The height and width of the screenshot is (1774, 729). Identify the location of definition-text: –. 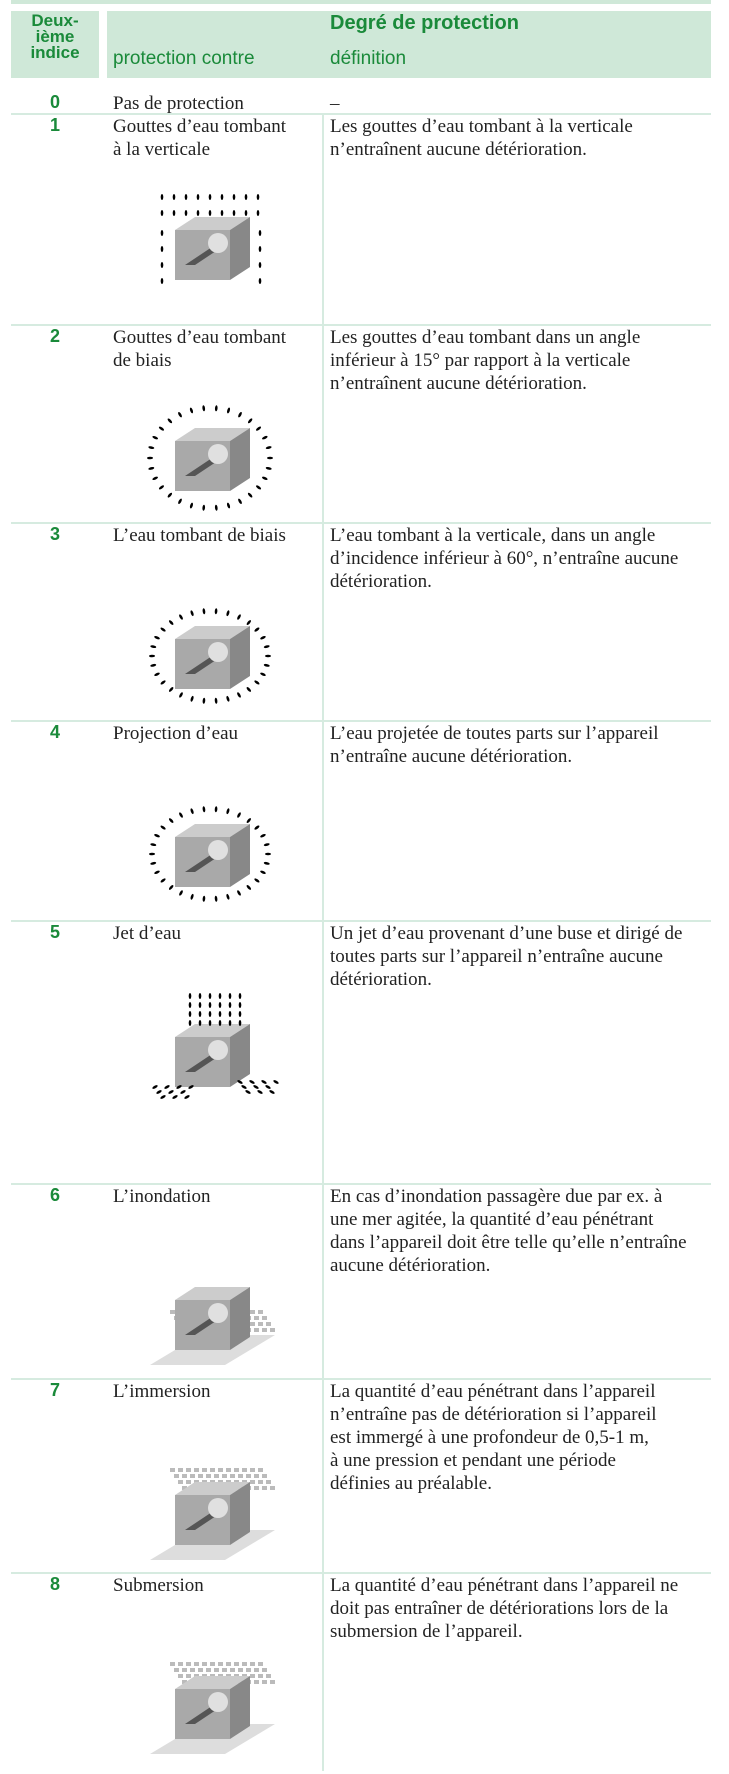
(335, 103).